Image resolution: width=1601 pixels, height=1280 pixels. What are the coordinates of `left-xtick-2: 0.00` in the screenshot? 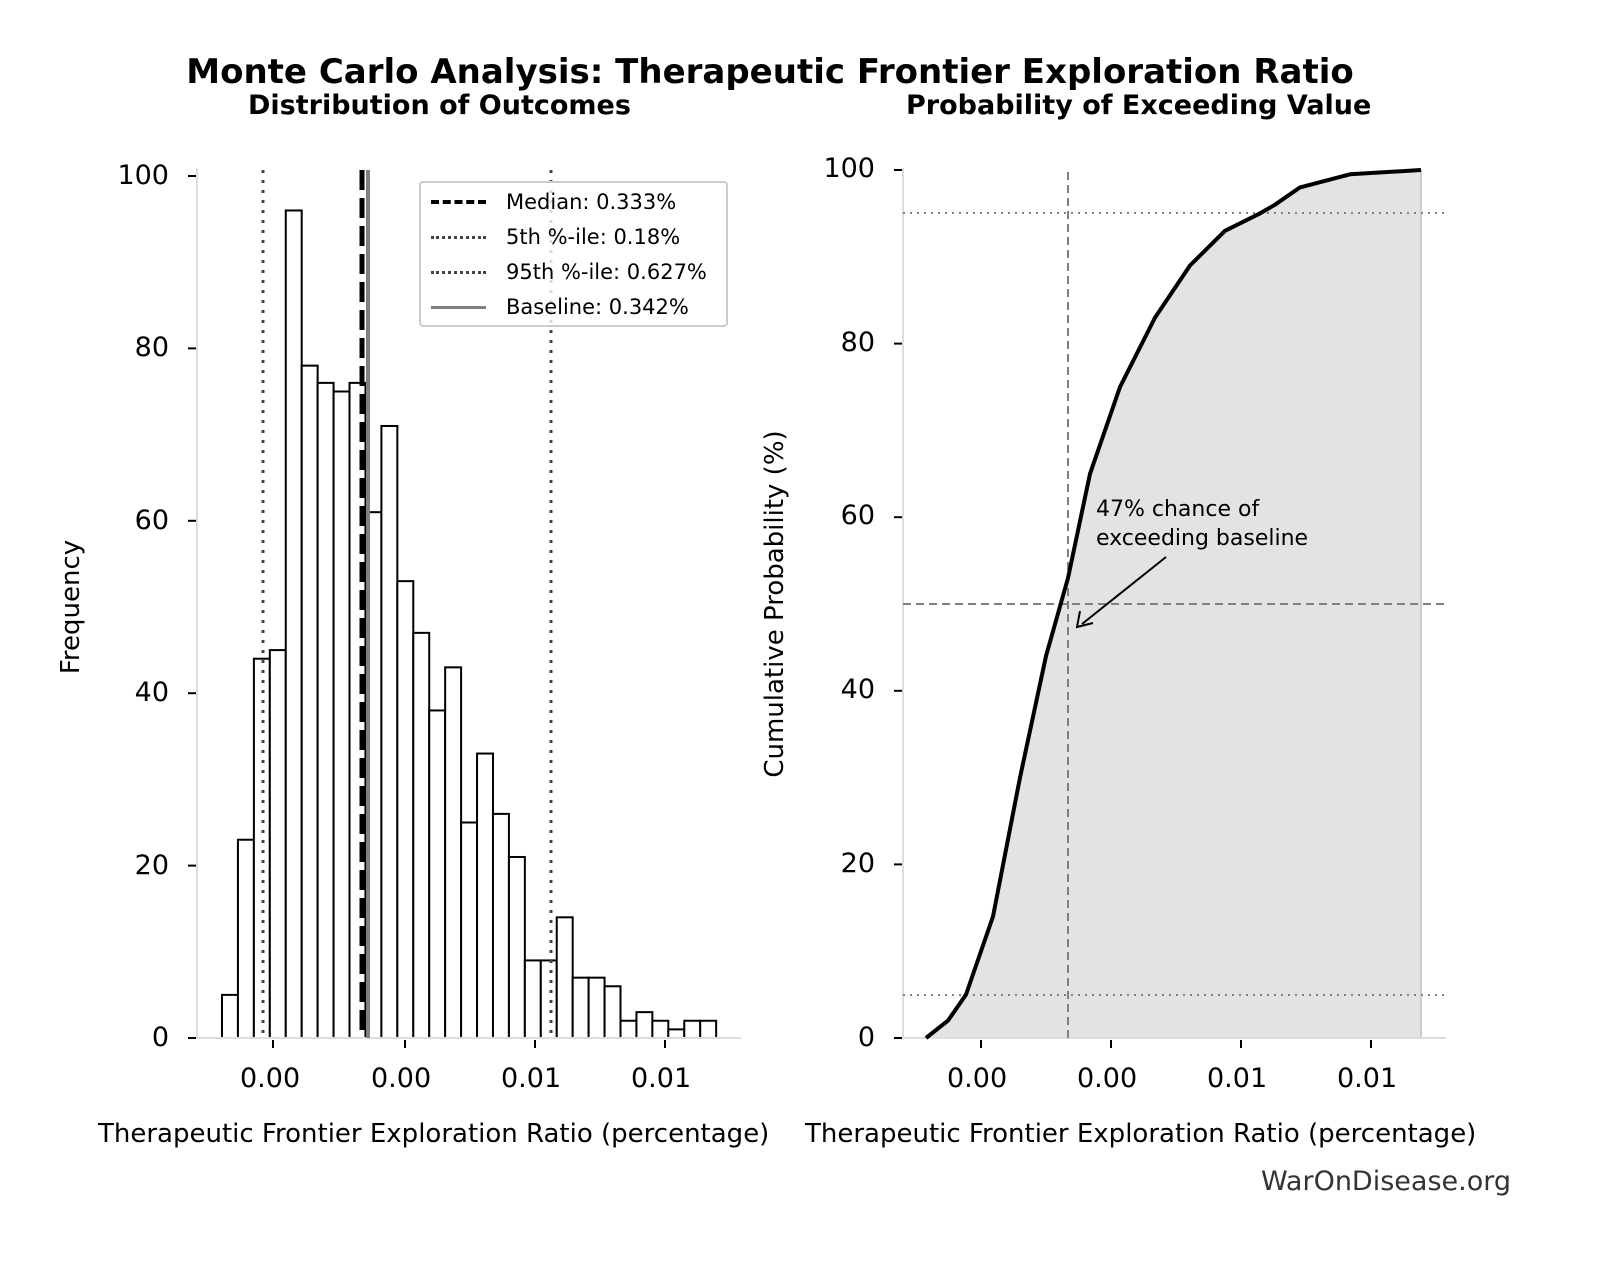 It's located at (401, 1078).